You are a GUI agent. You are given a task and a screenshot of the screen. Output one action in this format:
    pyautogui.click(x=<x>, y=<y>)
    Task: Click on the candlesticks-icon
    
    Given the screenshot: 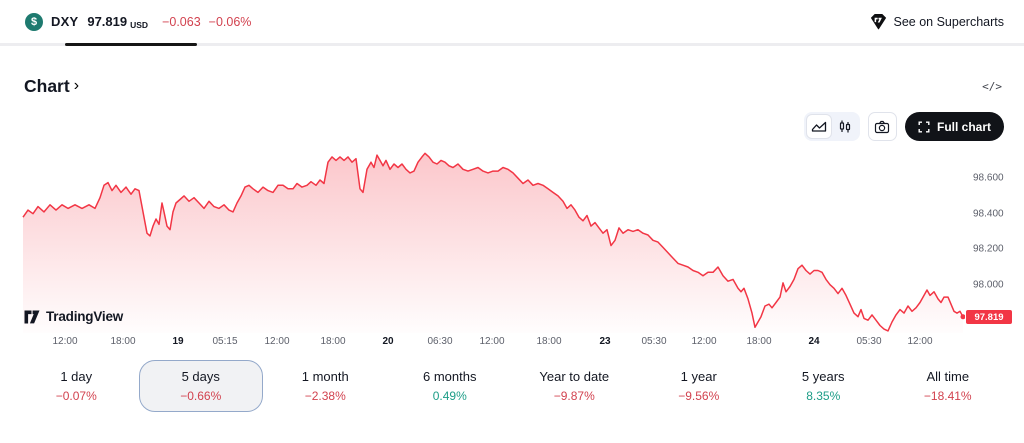 What is the action you would take?
    pyautogui.click(x=845, y=126)
    